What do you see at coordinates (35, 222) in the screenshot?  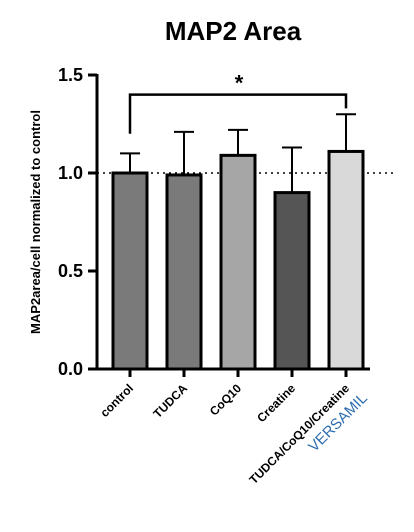 I see `y-axis-label: MAP2area/cell normalized to control` at bounding box center [35, 222].